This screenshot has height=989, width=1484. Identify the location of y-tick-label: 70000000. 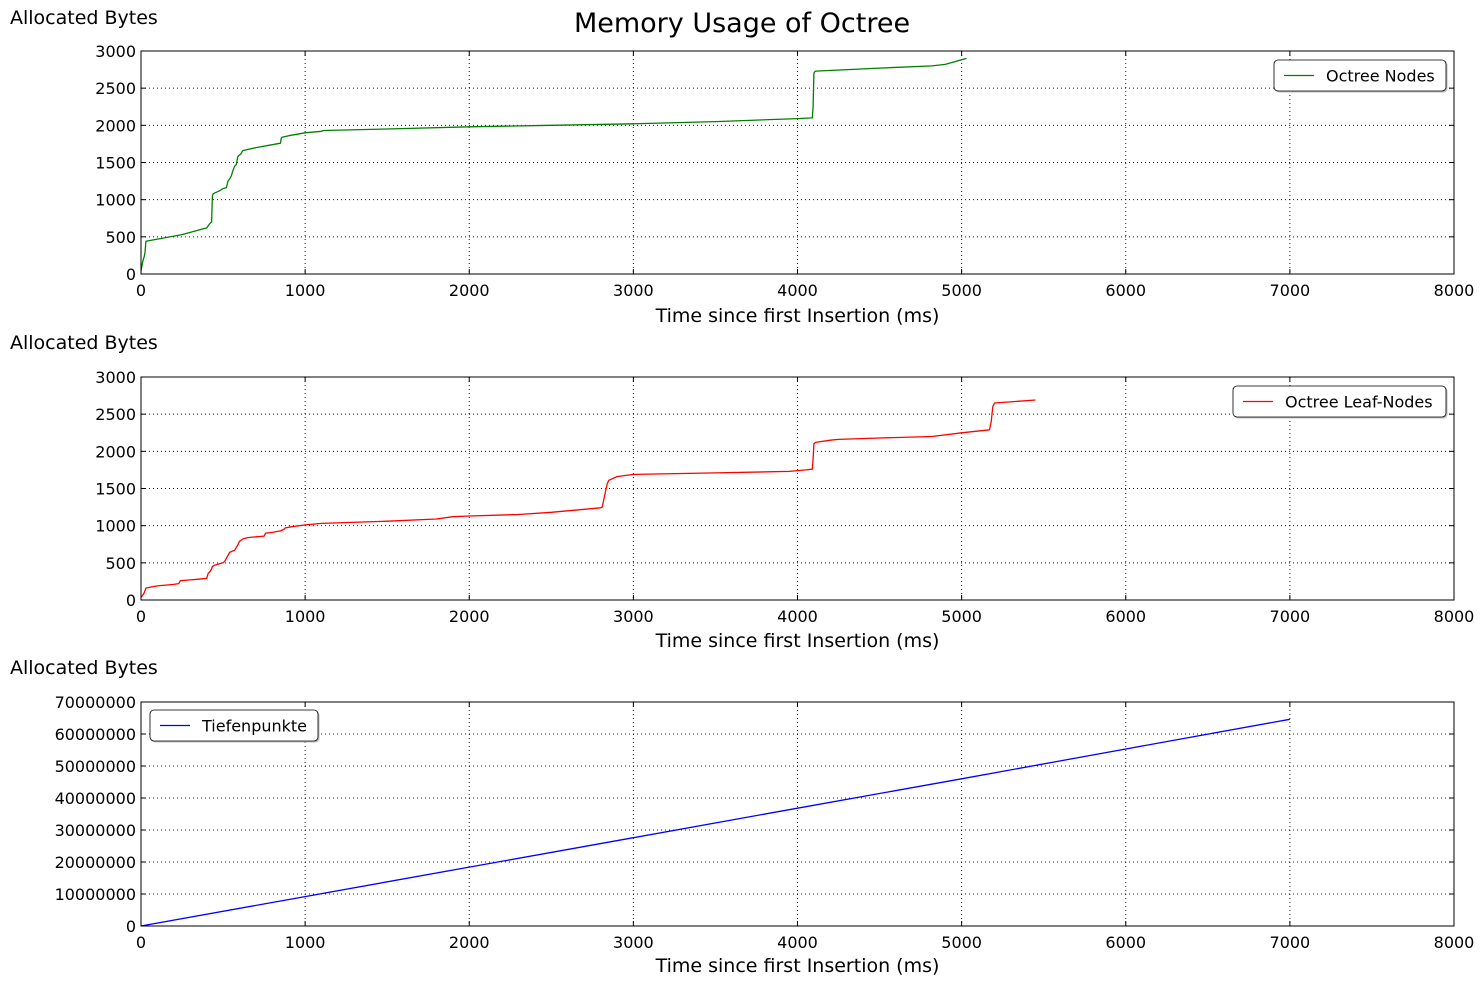
(95, 702).